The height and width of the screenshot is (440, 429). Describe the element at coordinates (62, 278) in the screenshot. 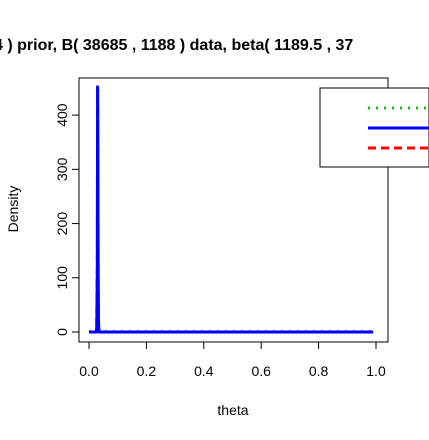

I see `y-tick-label: 100` at that location.